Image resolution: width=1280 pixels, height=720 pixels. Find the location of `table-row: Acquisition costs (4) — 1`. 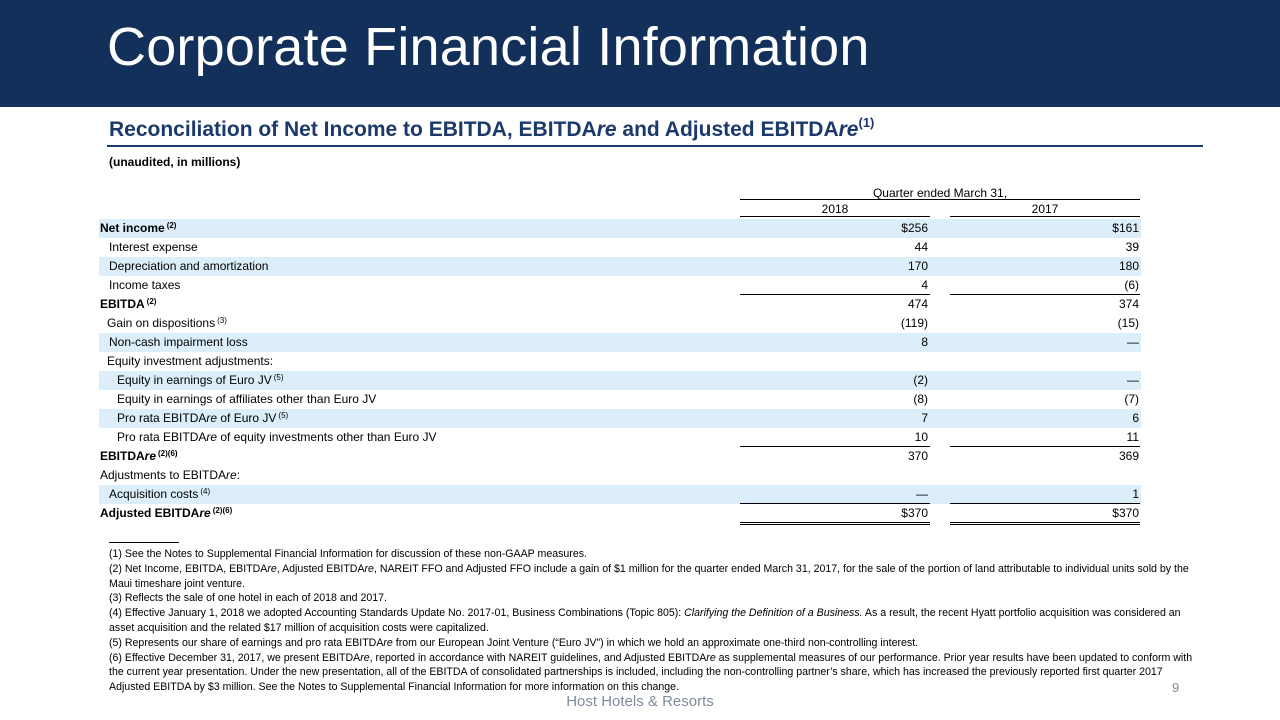

table-row: Acquisition costs (4) — 1 is located at coordinates (620, 494).